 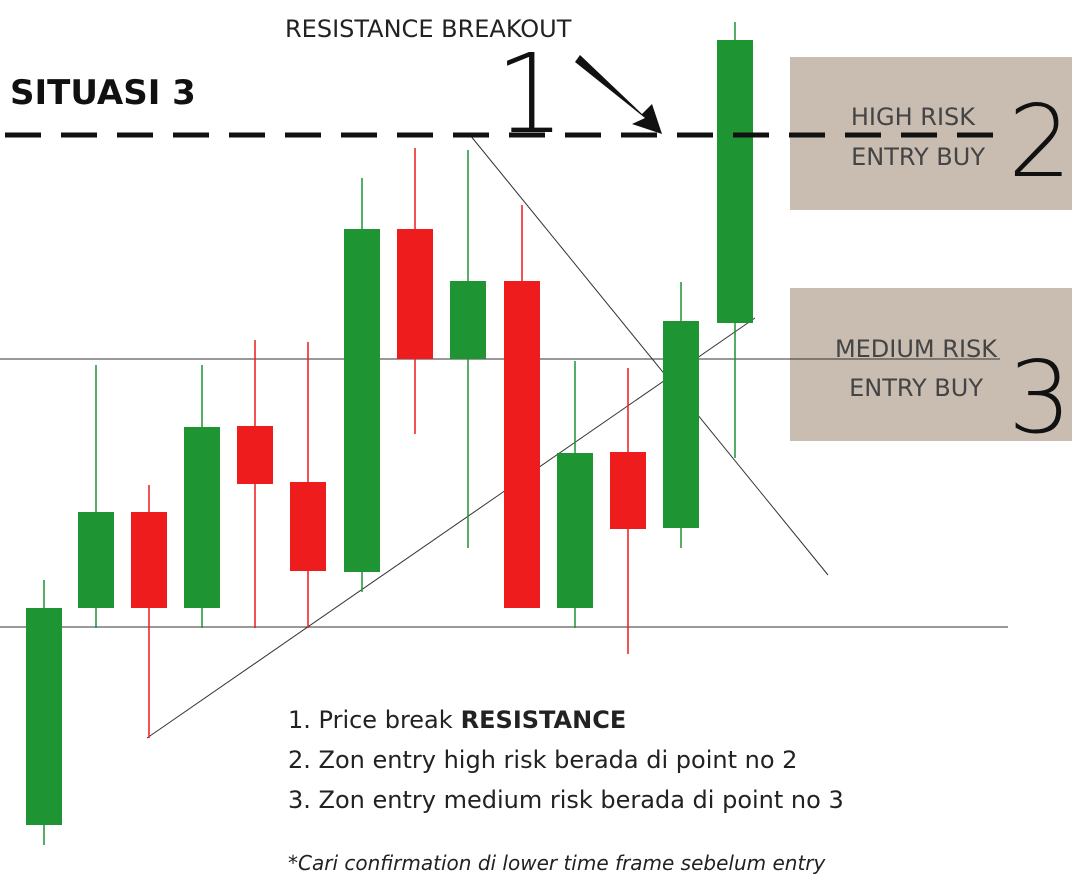 I want to click on breakout-label: RESISTANCE BREAKOUT, so click(x=428, y=29).